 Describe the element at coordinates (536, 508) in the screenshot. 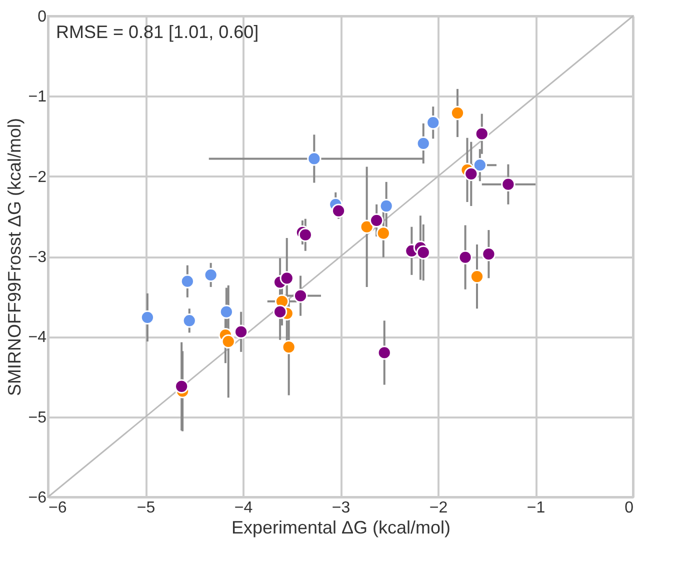

I see `x-tick-label: −1` at that location.